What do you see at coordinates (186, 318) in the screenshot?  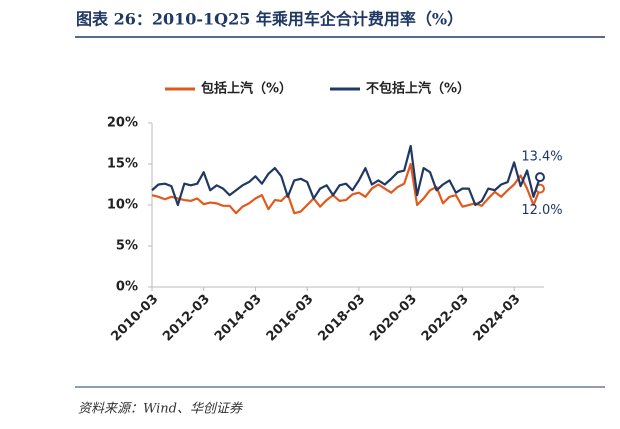 I see `x-tick-label: 2012-03` at bounding box center [186, 318].